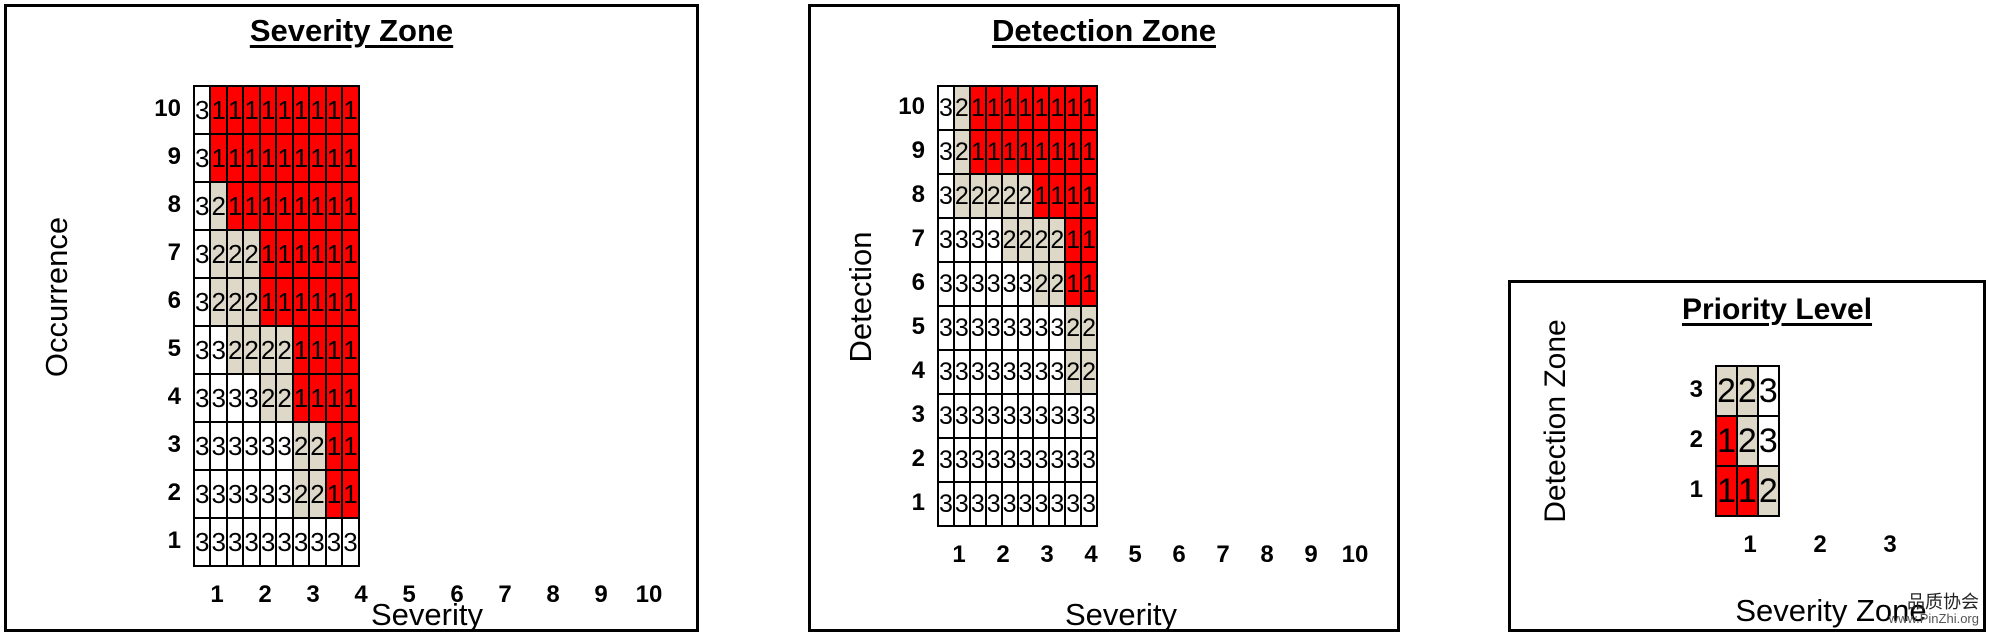 The width and height of the screenshot is (1990, 636). I want to click on chart-title: Severity Zone, so click(351, 30).